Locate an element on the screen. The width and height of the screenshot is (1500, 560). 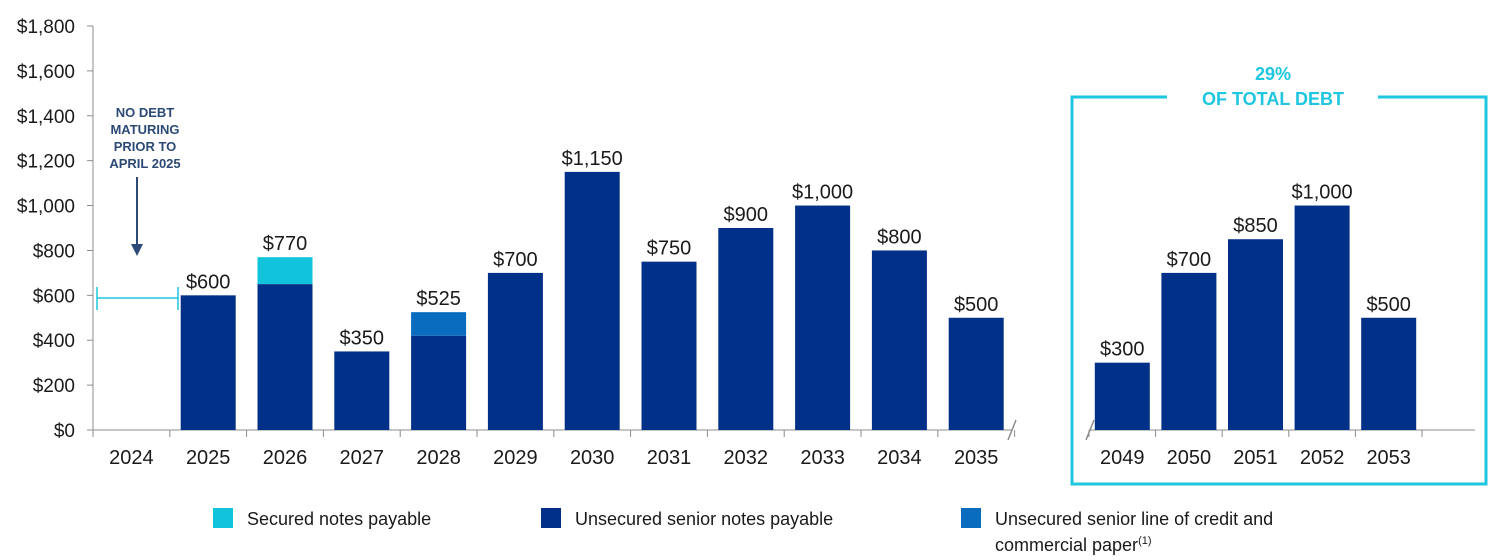
bar-total-label: $770 is located at coordinates (285, 244).